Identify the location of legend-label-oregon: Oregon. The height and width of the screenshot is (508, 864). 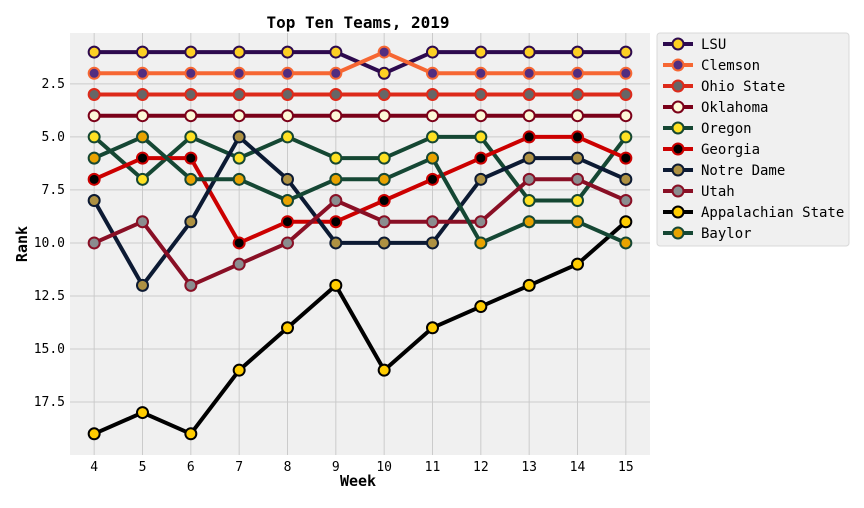
(726, 129).